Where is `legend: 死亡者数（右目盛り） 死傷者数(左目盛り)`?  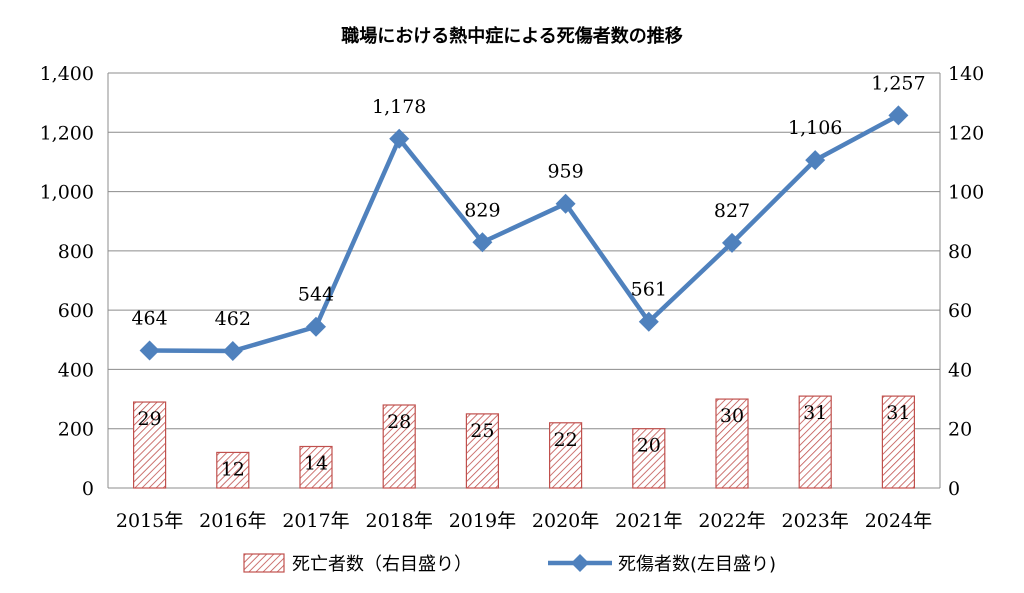 legend: 死亡者数（右目盛り） 死傷者数(左目盛り) is located at coordinates (509, 564).